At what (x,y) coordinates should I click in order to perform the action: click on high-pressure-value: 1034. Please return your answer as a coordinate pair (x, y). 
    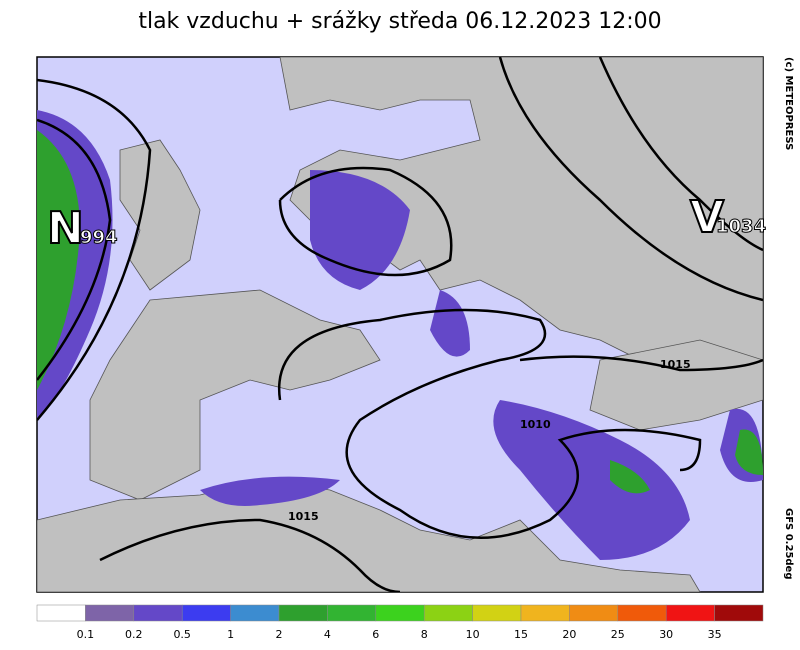
    Looking at the image, I should click on (741, 226).